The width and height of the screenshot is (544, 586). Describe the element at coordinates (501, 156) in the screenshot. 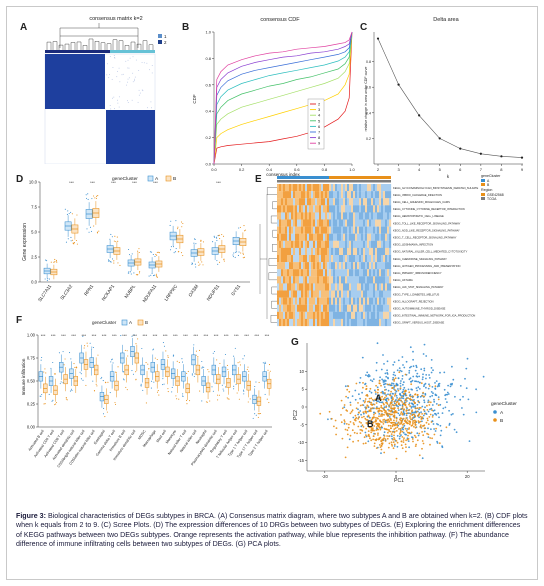

I see `delta-point` at that location.